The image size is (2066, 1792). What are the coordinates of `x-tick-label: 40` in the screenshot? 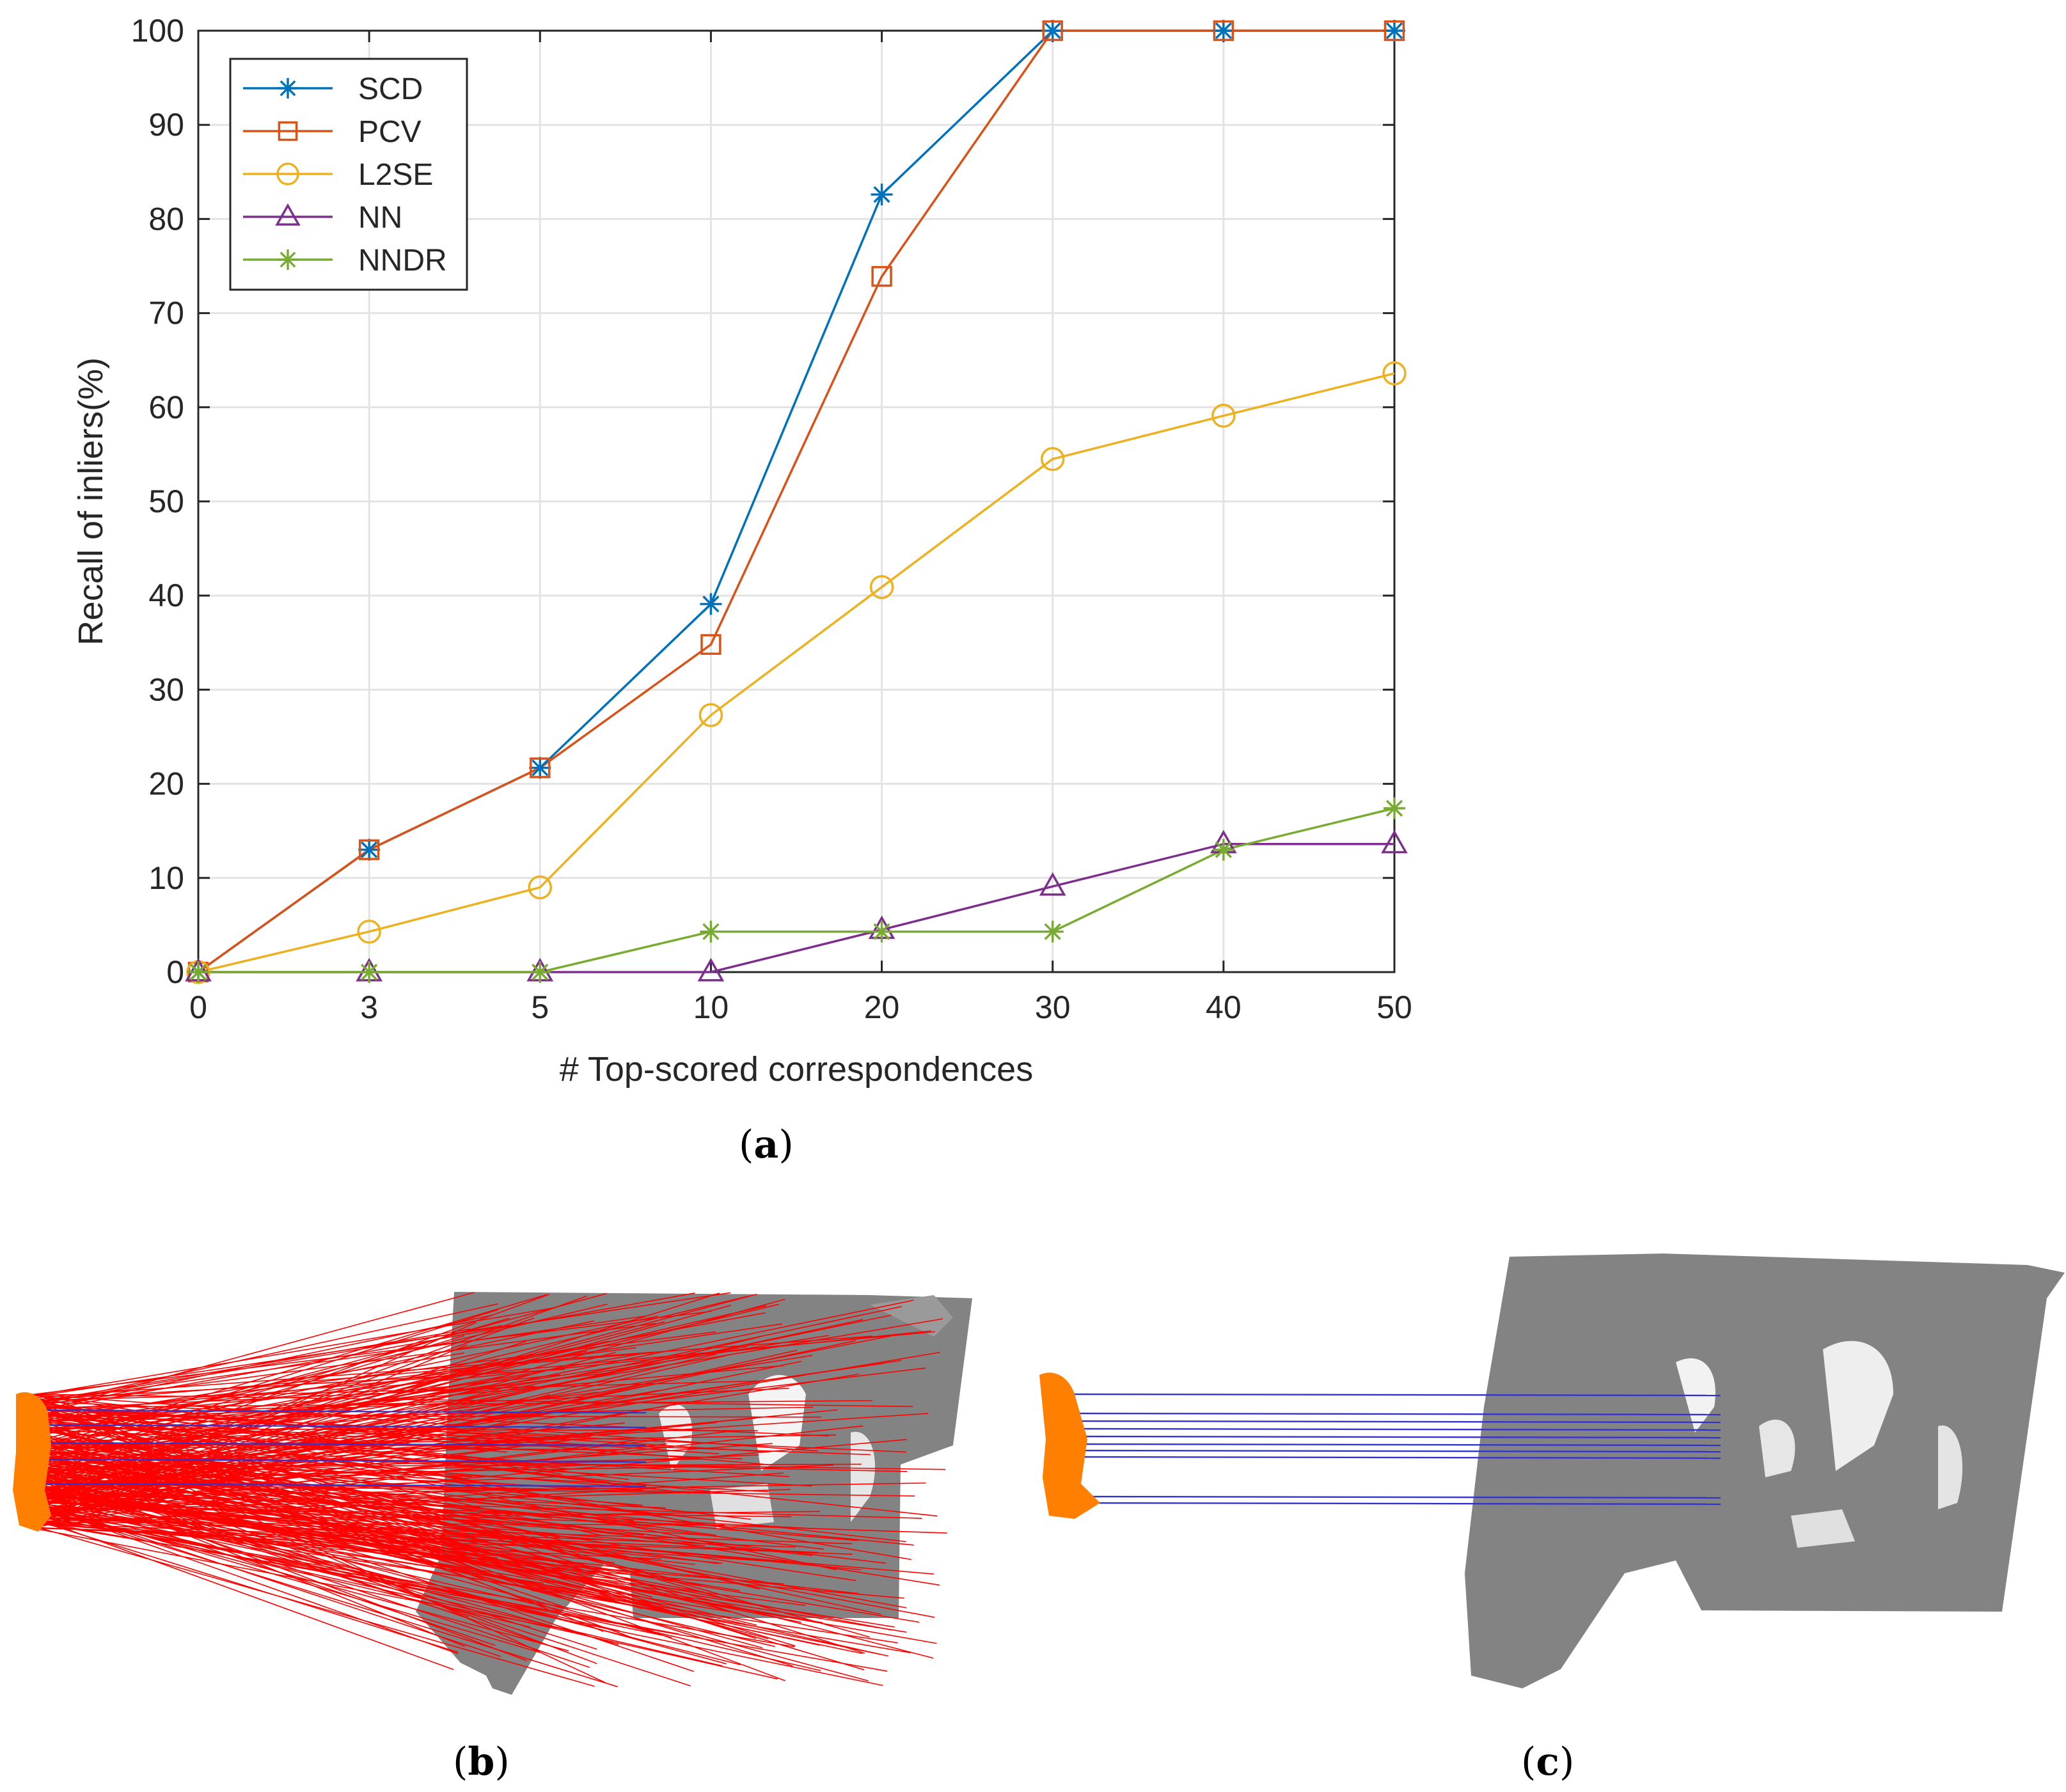 It's located at (1224, 1007).